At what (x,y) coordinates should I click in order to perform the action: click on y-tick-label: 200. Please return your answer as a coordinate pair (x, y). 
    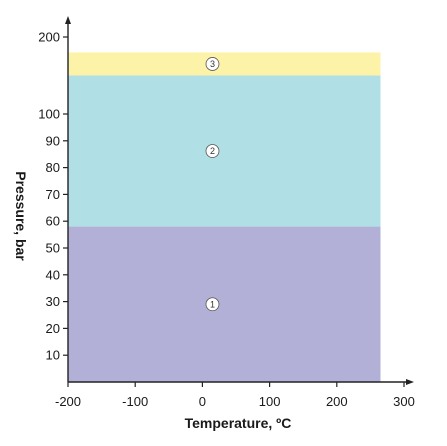
    Looking at the image, I should click on (49, 37).